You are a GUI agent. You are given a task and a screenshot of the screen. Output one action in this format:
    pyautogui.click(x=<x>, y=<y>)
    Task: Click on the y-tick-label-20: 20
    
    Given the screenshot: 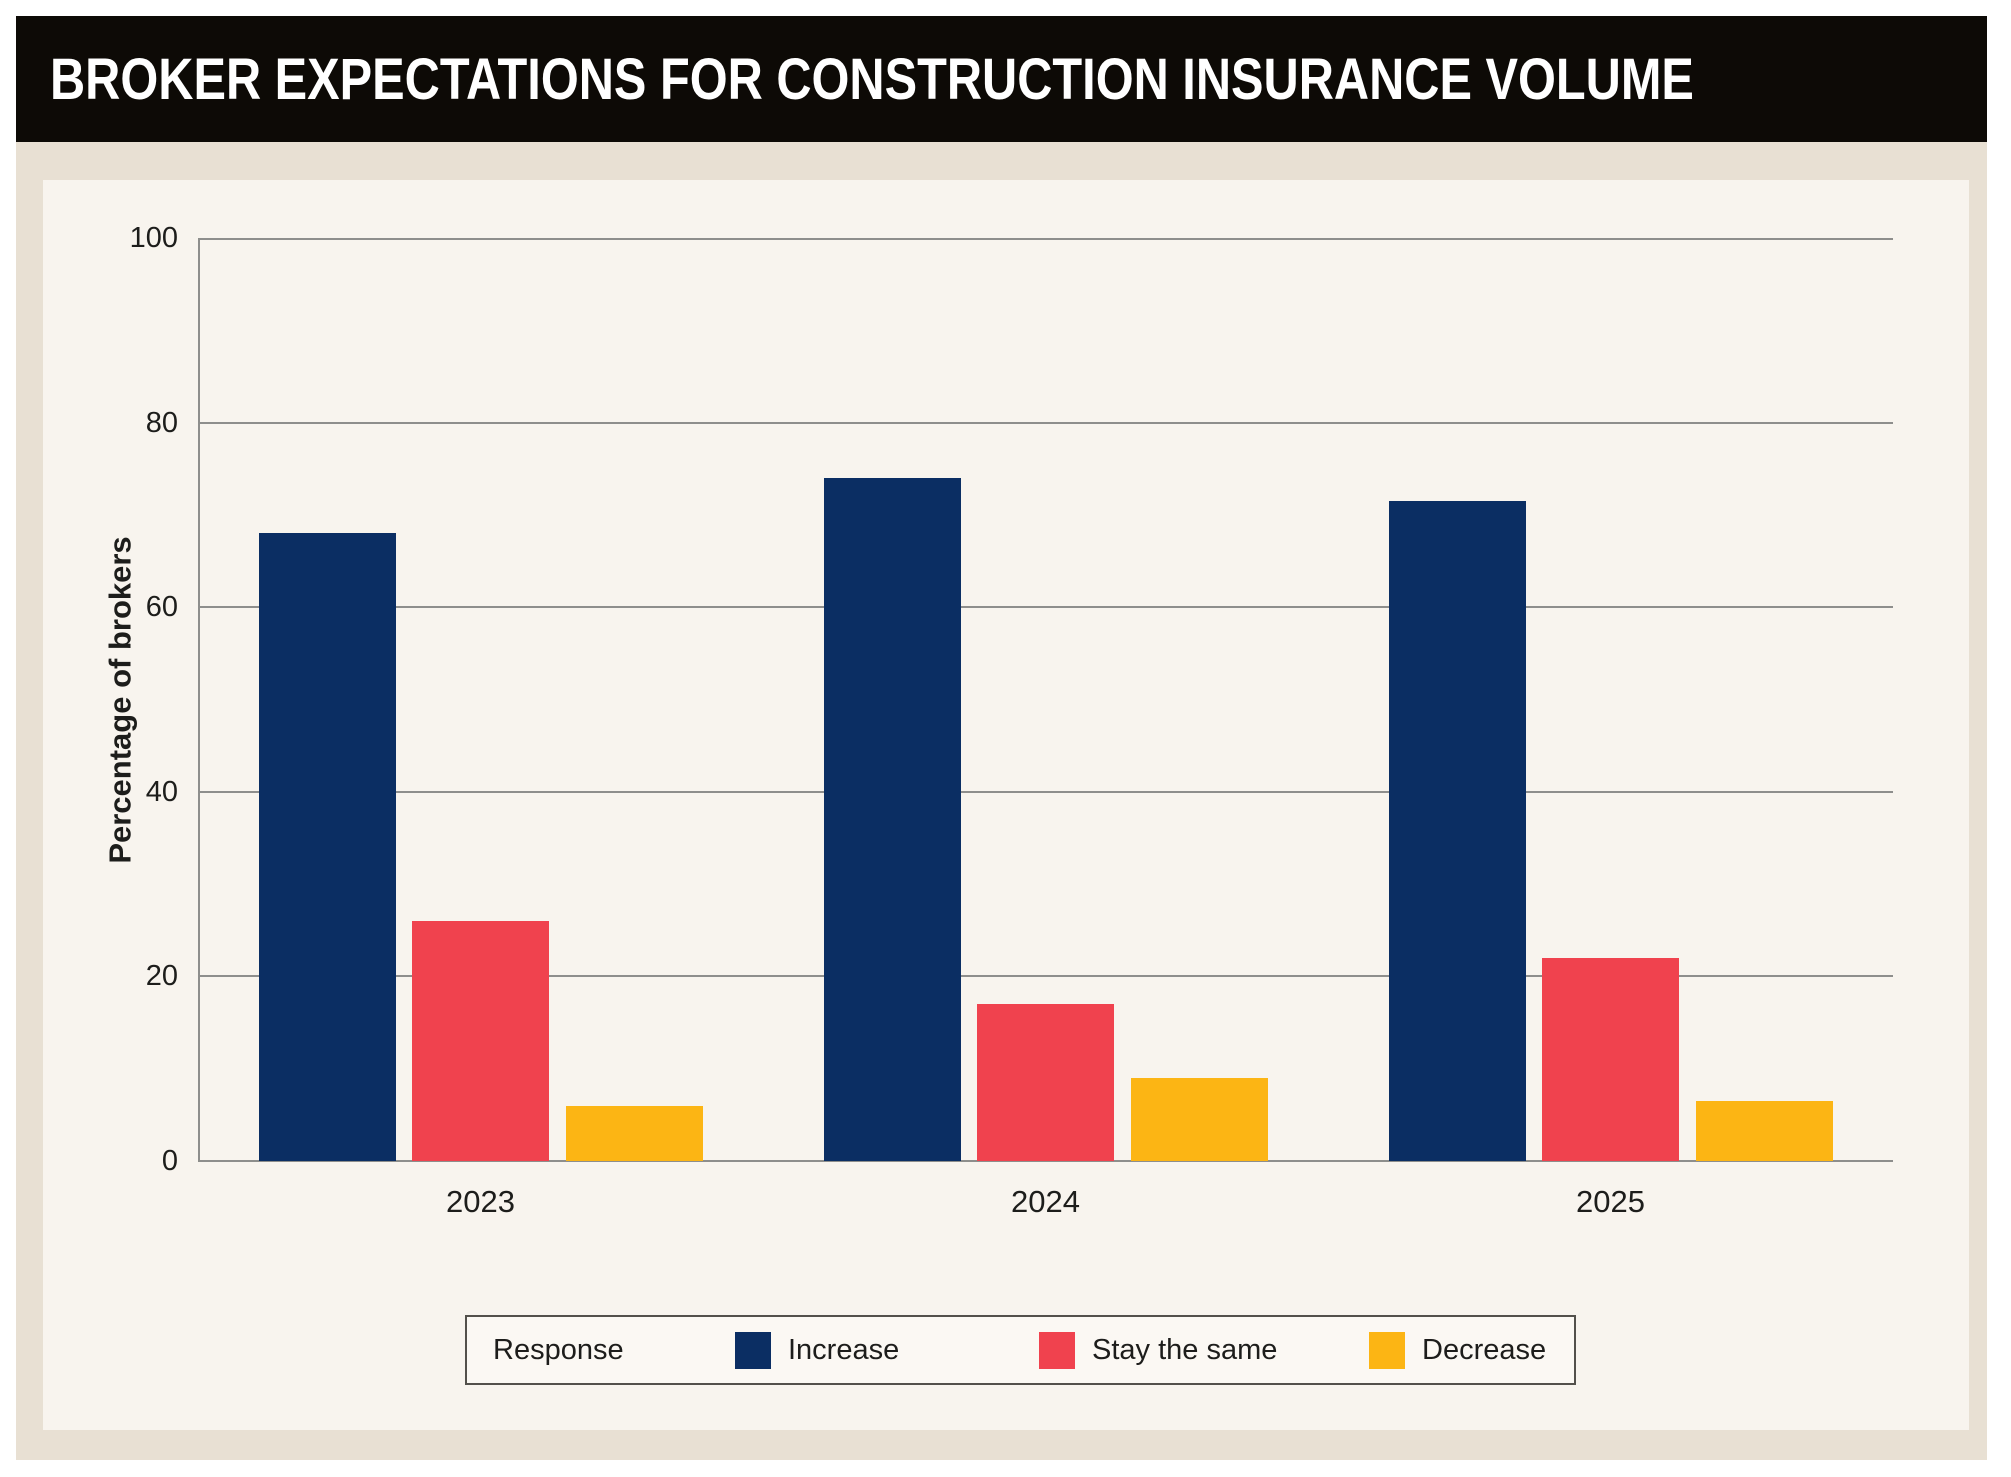 What is the action you would take?
    pyautogui.click(x=161, y=976)
    